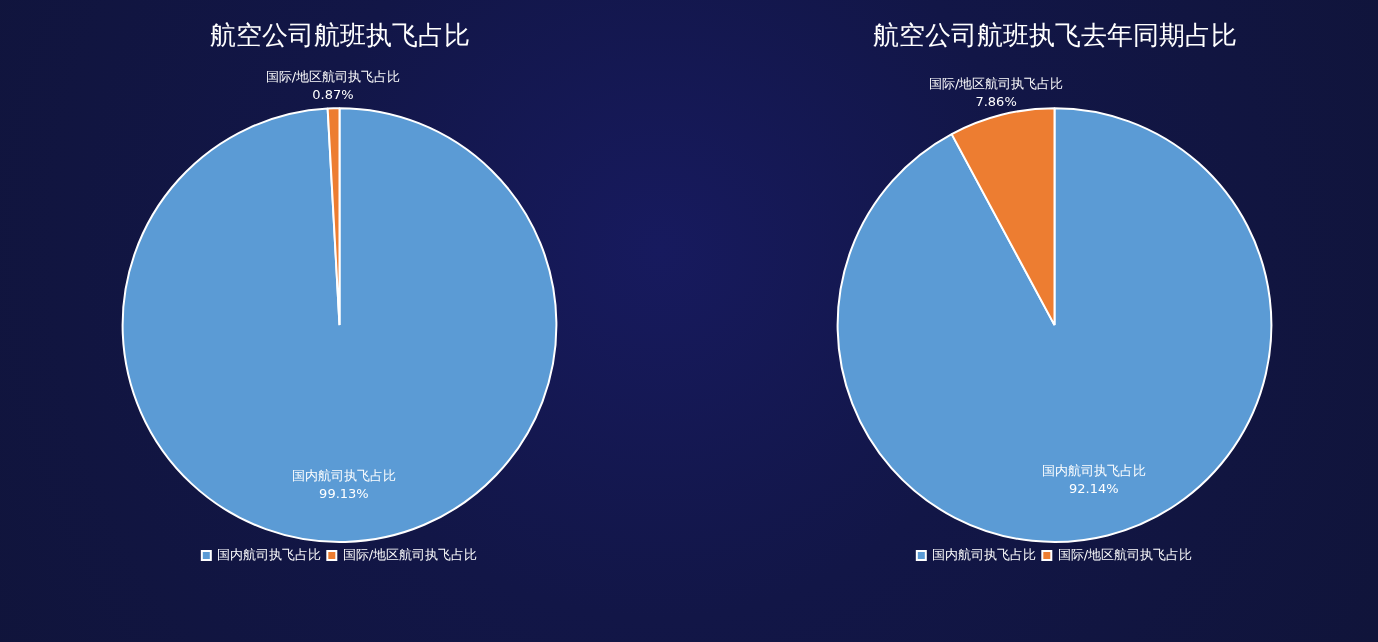 This screenshot has width=1378, height=642. I want to click on chart-title: 航空公司航班执飞占比, so click(339, 35).